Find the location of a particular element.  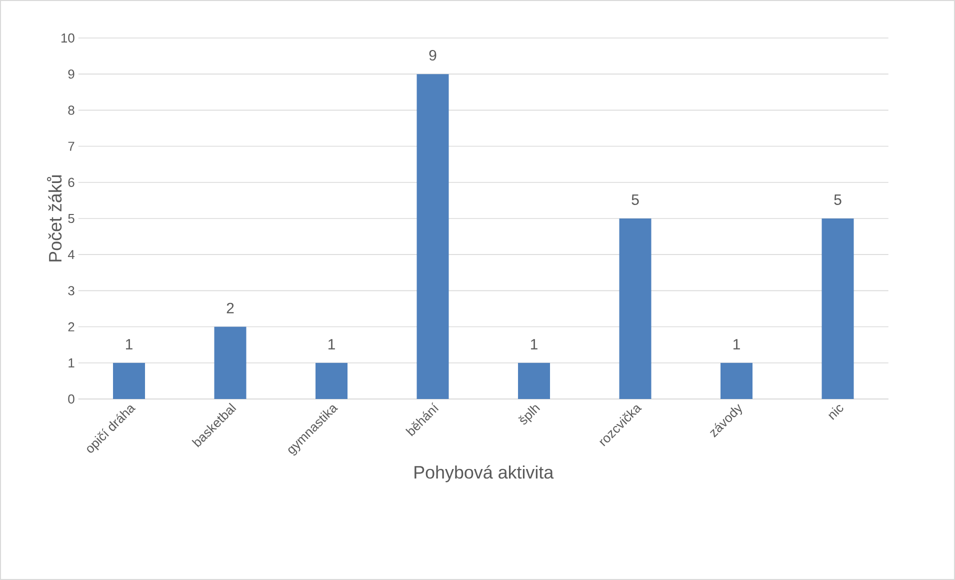

y-tick-label: 1 is located at coordinates (71, 363).